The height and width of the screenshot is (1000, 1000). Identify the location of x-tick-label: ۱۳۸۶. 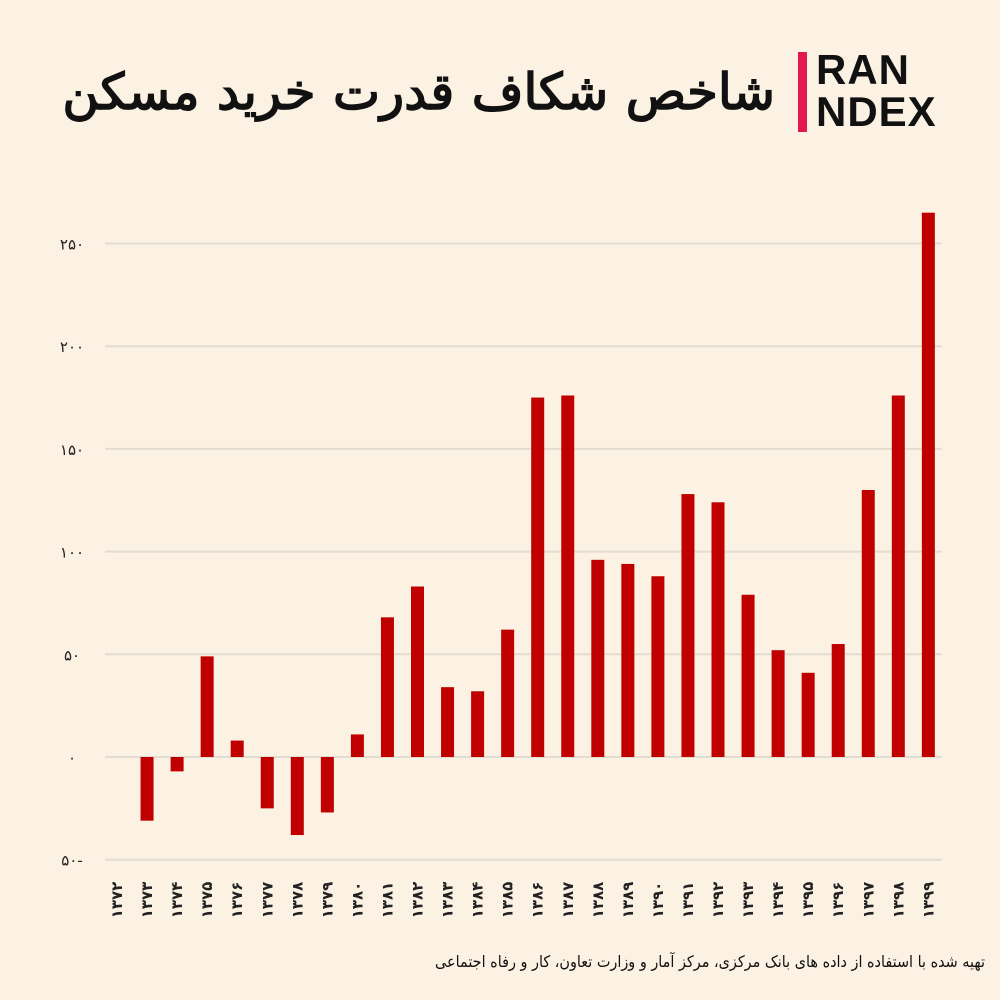
(538, 900).